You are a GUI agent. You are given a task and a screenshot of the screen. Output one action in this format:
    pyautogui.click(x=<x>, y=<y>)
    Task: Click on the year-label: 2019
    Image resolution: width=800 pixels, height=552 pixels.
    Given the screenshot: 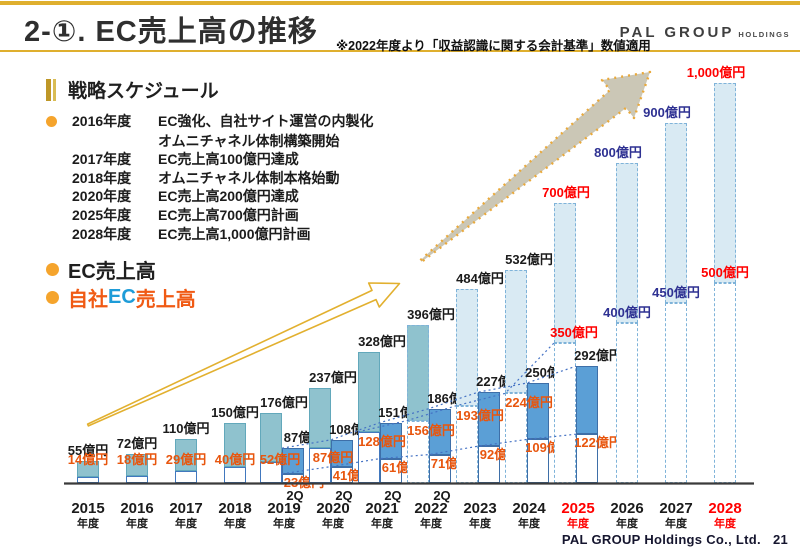 What is the action you would take?
    pyautogui.click(x=284, y=508)
    